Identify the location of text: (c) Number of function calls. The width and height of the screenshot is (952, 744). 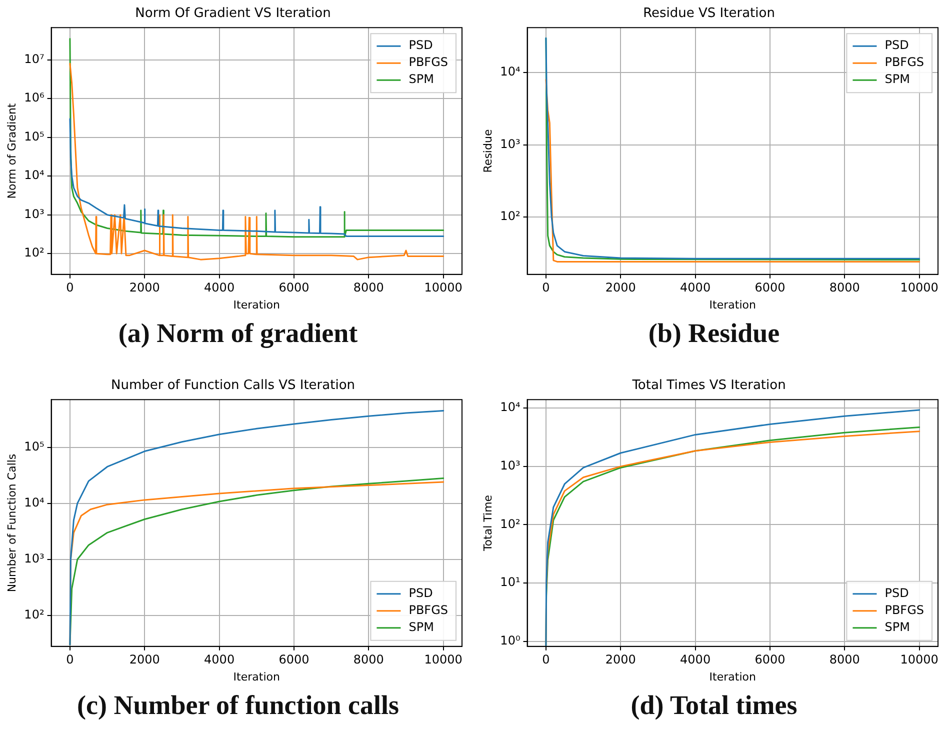
(238, 705).